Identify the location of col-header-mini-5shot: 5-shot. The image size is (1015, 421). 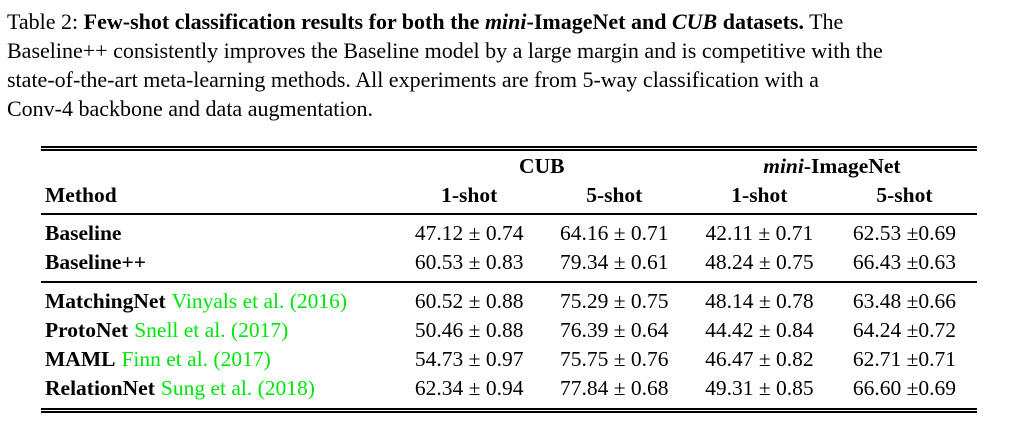
(904, 198).